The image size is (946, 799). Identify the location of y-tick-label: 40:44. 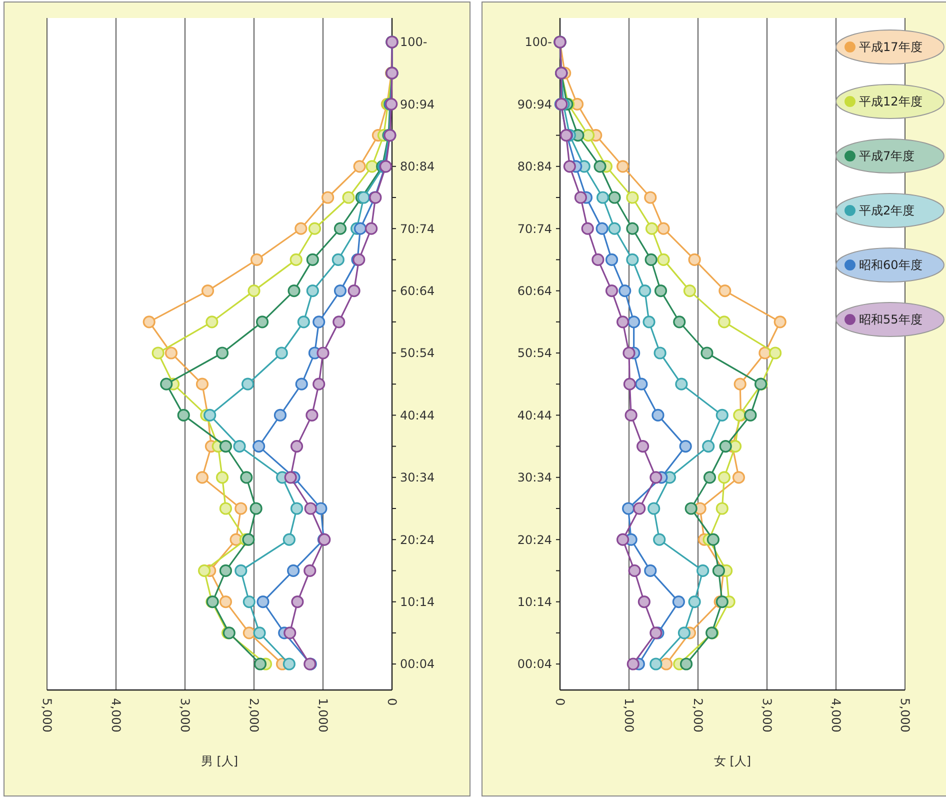
(534, 415).